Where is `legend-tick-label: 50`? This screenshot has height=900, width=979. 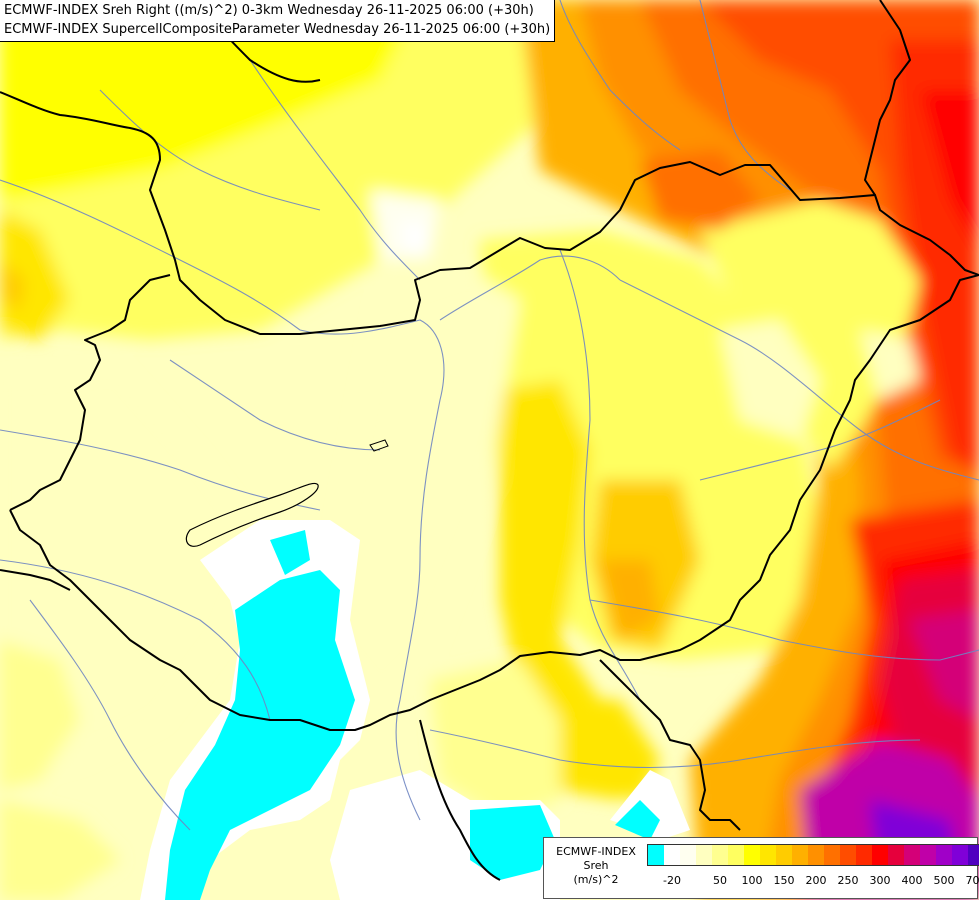 legend-tick-label: 50 is located at coordinates (720, 880).